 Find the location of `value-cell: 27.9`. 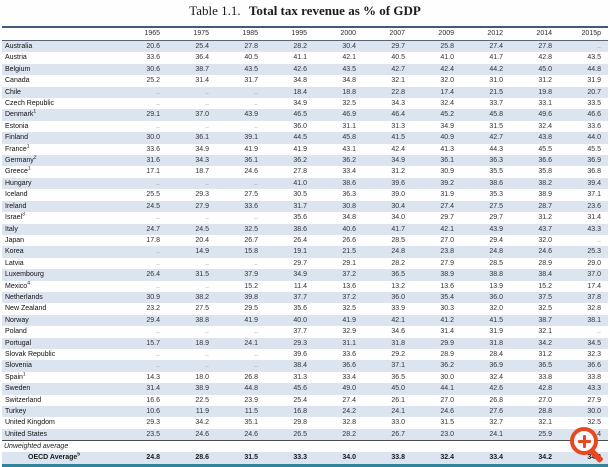

value-cell: 27.9 is located at coordinates (447, 263).